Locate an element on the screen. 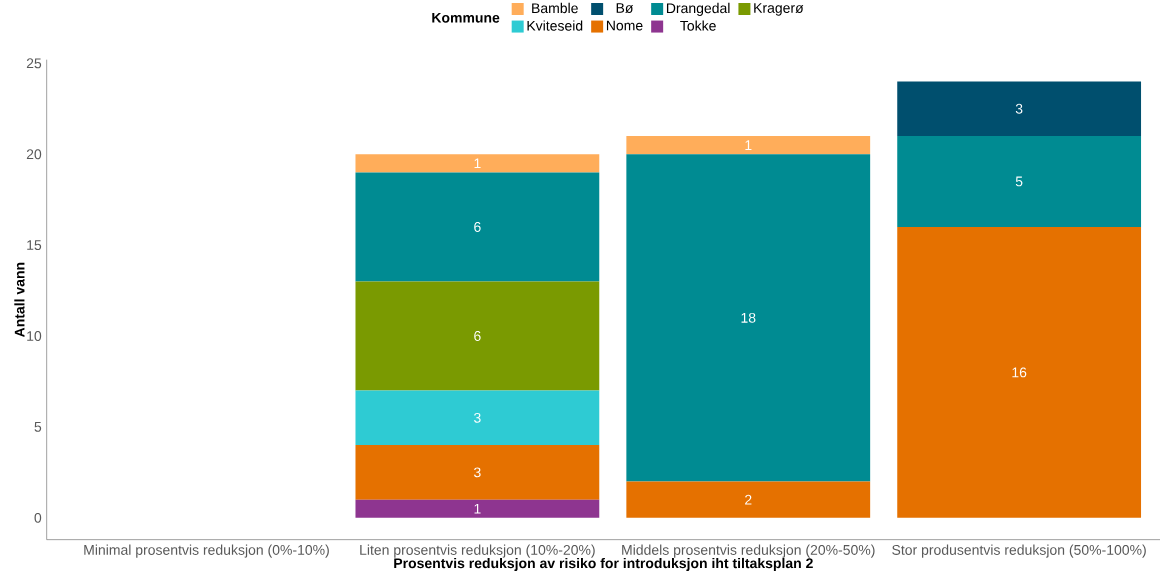 This screenshot has height=581, width=1168. x-tick-label: Minimal prosentvis reduksjon (0%-10%) is located at coordinates (206, 551).